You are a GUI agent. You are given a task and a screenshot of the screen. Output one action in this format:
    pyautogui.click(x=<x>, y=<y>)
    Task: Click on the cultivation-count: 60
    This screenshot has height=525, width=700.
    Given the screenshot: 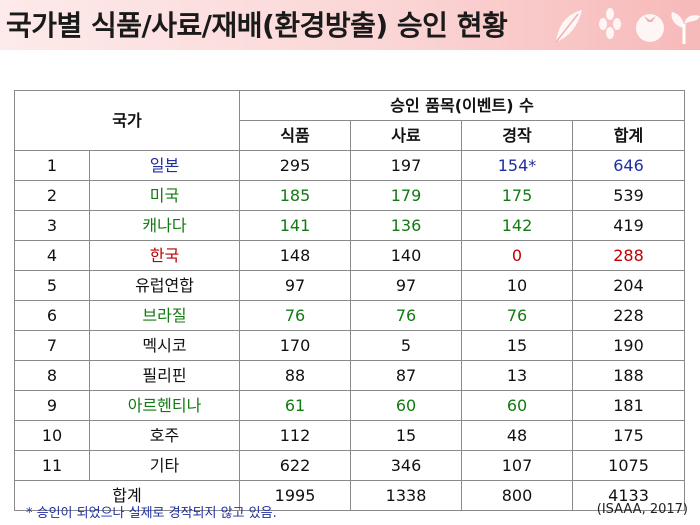 What is the action you would take?
    pyautogui.click(x=517, y=405)
    